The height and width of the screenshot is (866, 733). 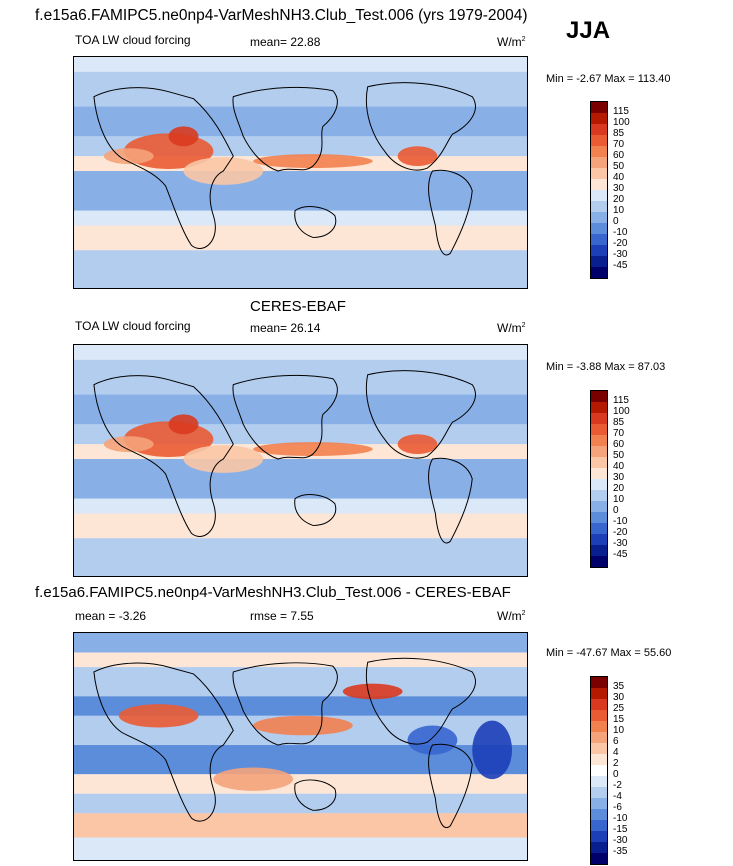 What do you see at coordinates (620, 818) in the screenshot?
I see `colorbar-tick-label: -10` at bounding box center [620, 818].